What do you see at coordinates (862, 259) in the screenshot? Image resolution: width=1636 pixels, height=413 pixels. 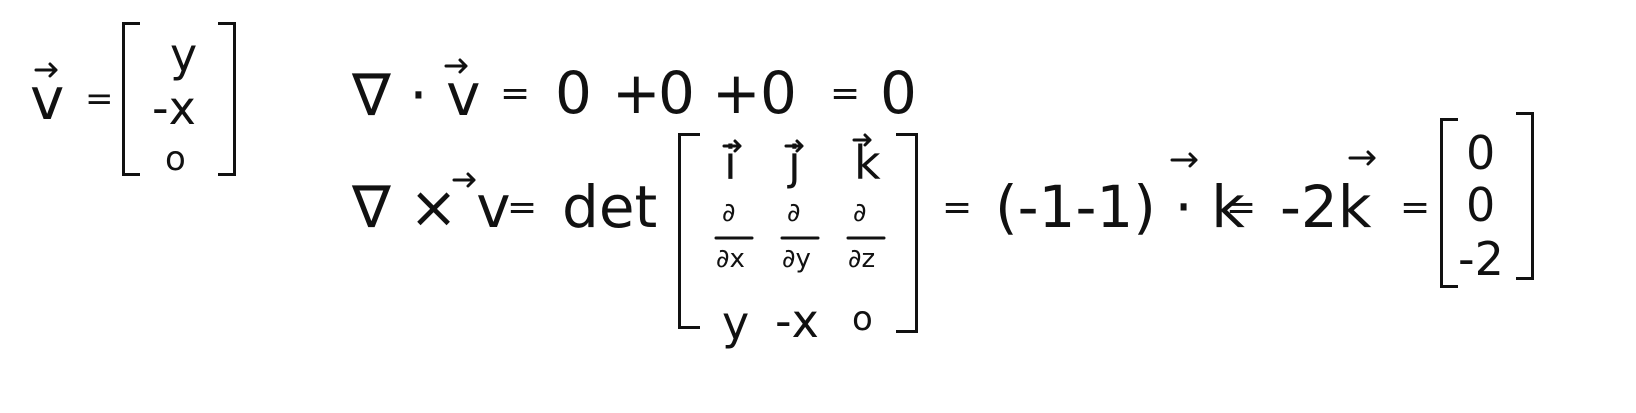 I see `curl-matrix-dz-den: ∂z` at bounding box center [862, 259].